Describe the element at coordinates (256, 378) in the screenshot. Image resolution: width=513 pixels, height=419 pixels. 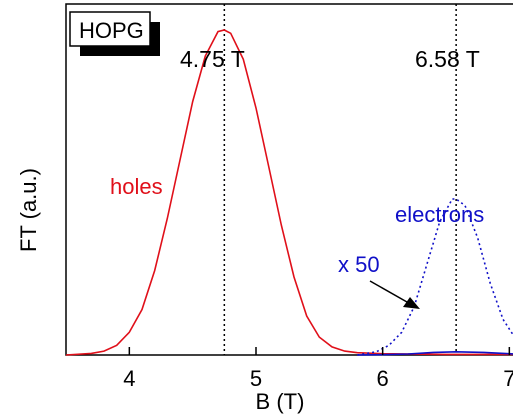
I see `x-tick-label-1: 5` at that location.